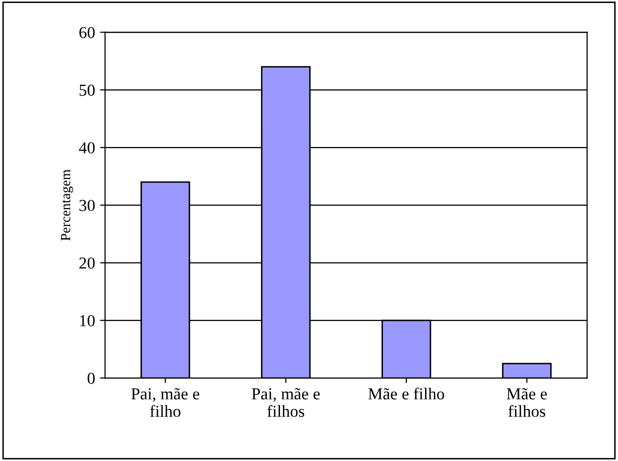 The width and height of the screenshot is (618, 461). What do you see at coordinates (406, 394) in the screenshot?
I see `x-tick-label: Mãe e filho` at bounding box center [406, 394].